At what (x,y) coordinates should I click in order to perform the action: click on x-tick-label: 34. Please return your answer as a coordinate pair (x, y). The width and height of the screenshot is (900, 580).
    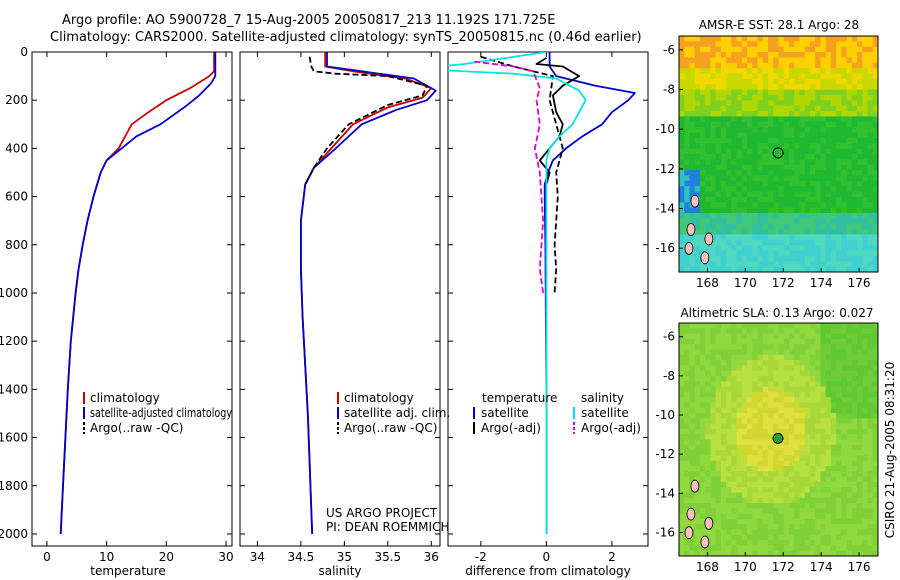
    Looking at the image, I should click on (257, 557).